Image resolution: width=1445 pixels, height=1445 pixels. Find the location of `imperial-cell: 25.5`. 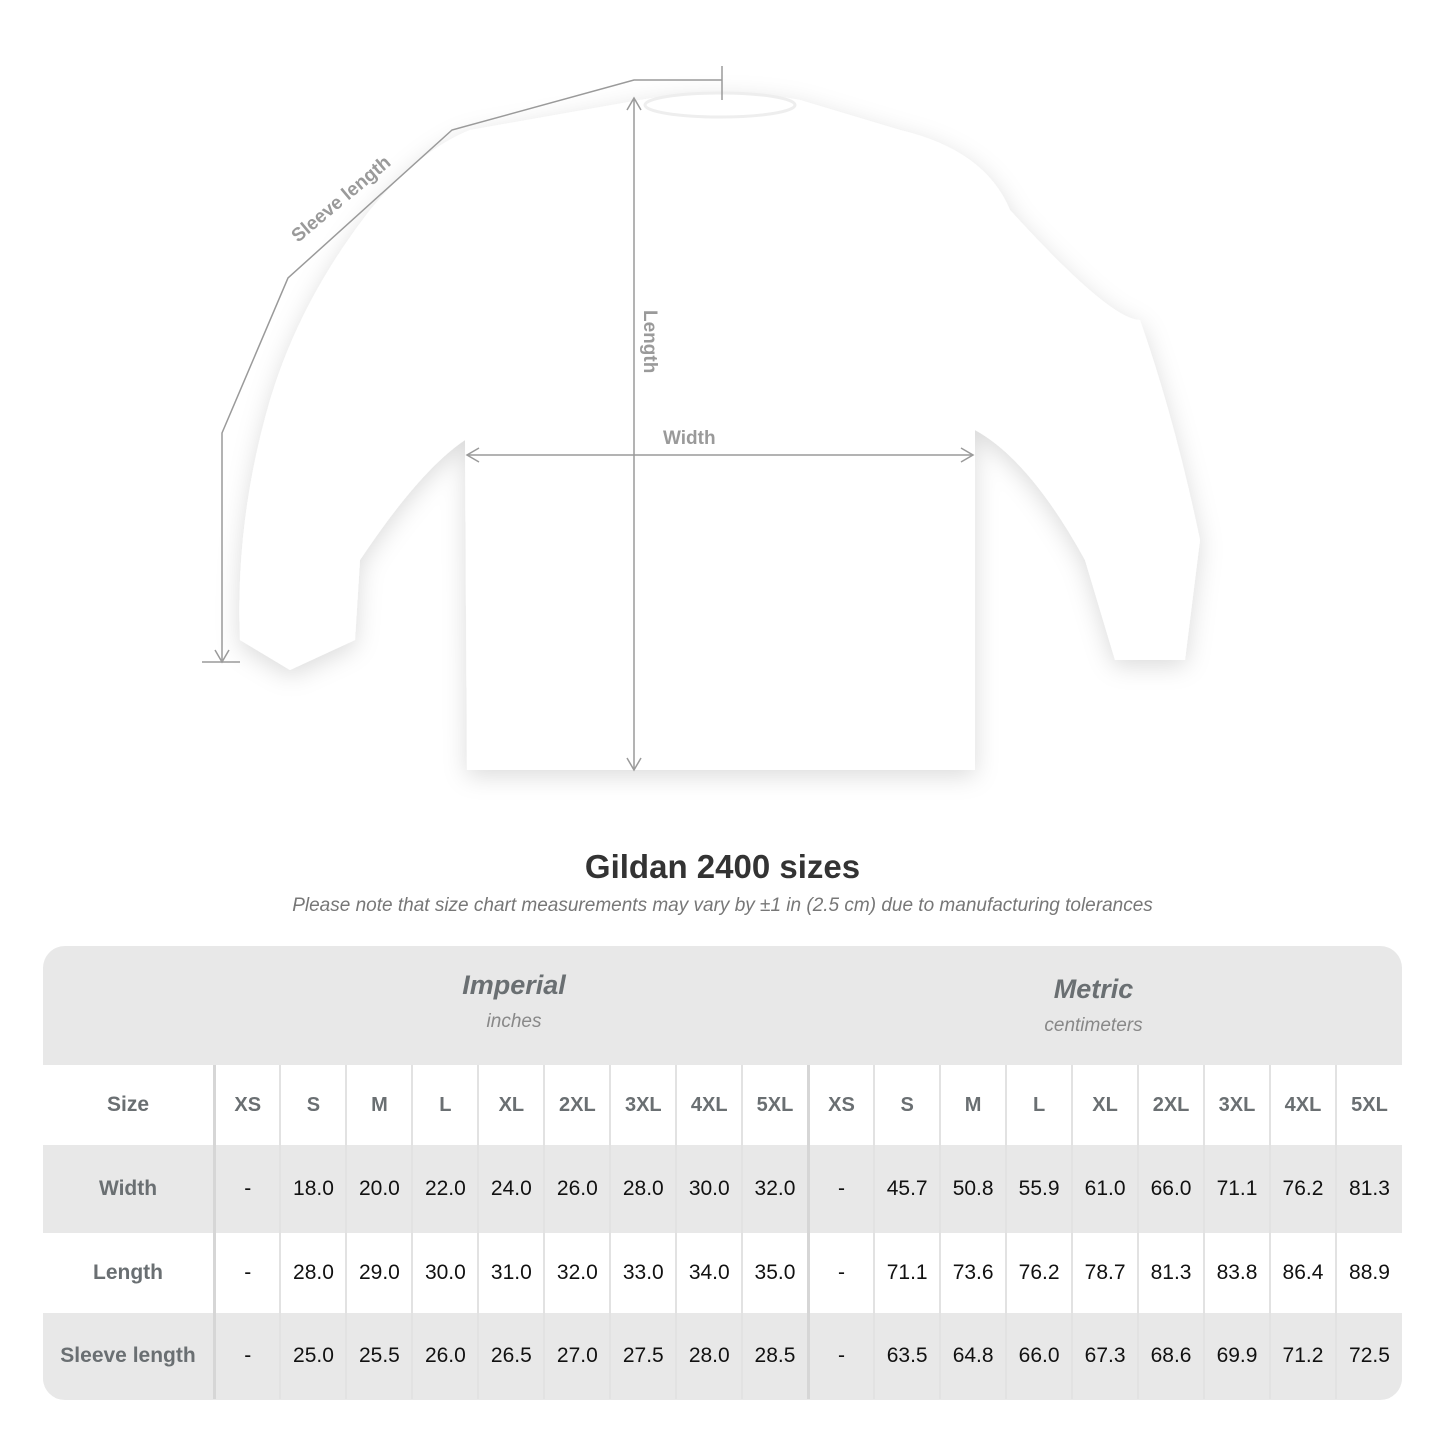

imperial-cell: 25.5 is located at coordinates (379, 1356).